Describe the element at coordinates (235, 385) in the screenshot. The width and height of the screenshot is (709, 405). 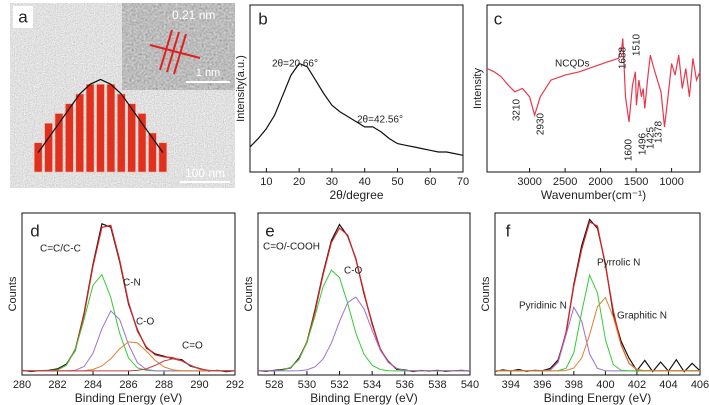
I see `x-tick-label: 292` at that location.